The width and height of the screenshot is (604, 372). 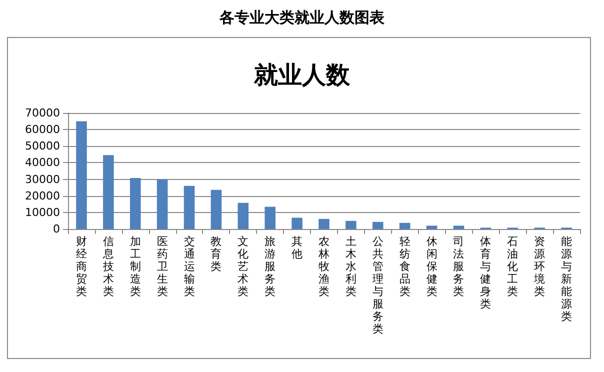 I want to click on y-tick-label: 0, so click(x=56, y=229).